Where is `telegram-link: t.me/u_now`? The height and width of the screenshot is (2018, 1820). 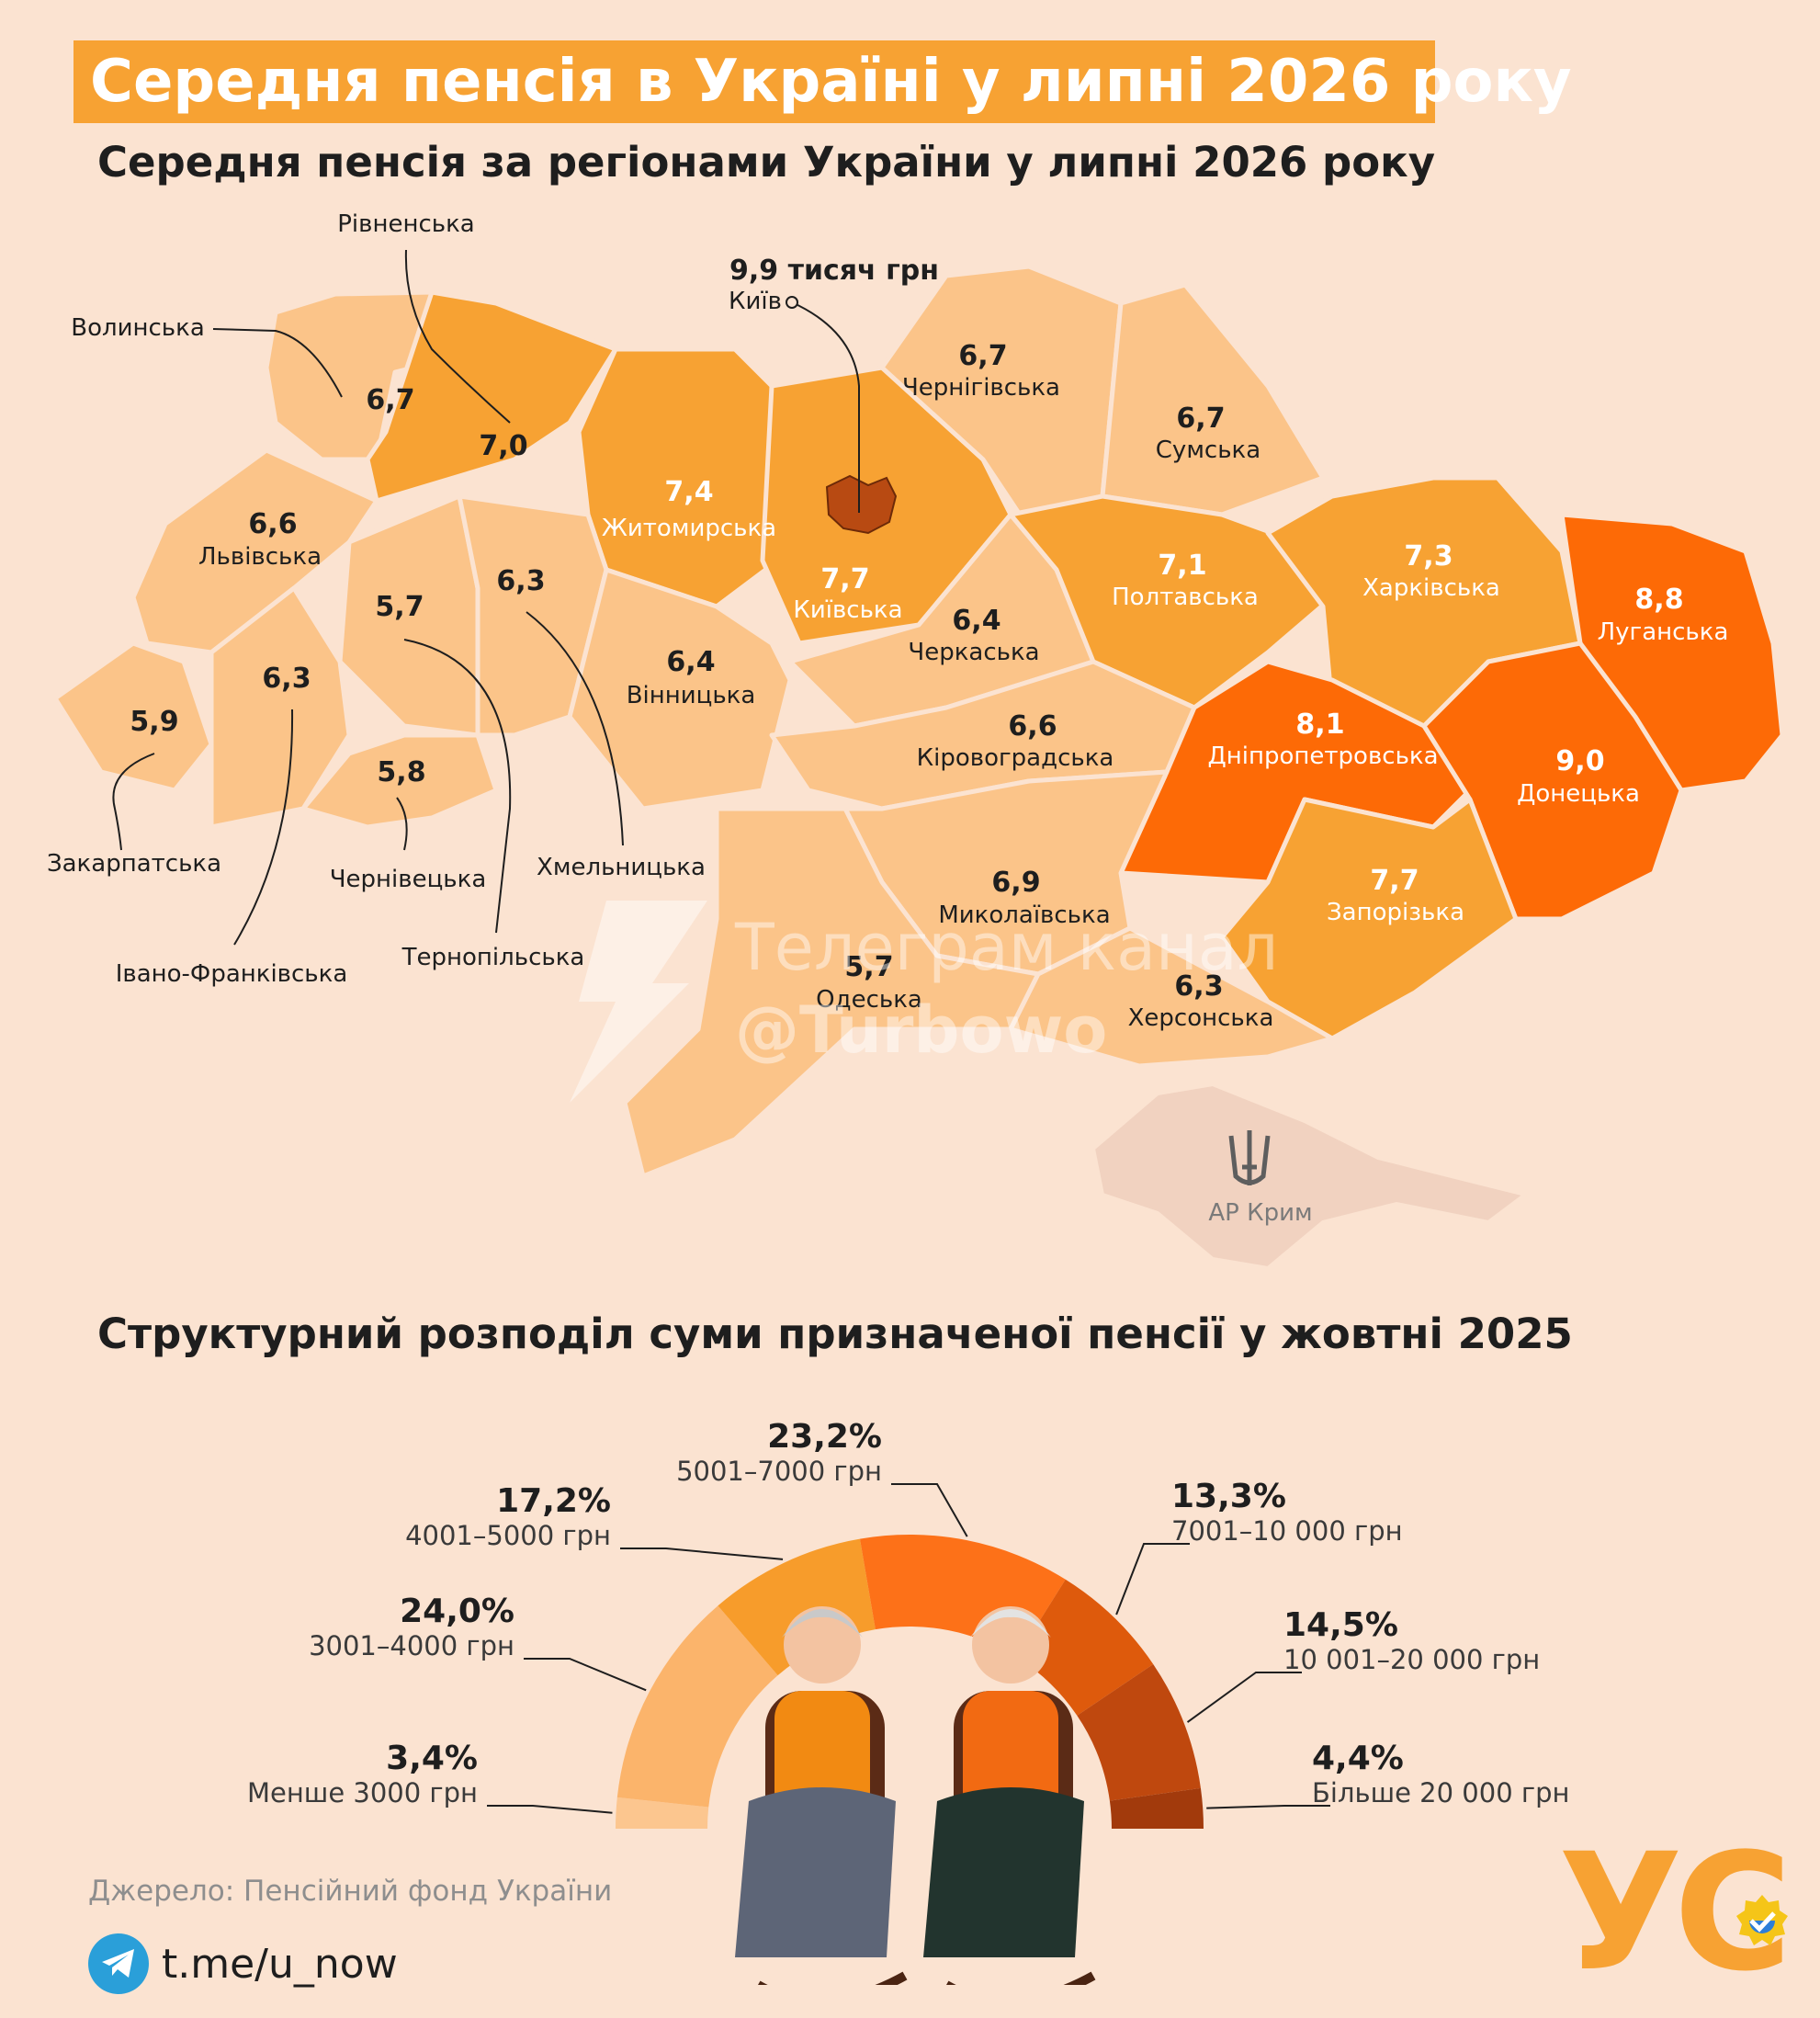 telegram-link: t.me/u_now is located at coordinates (280, 1964).